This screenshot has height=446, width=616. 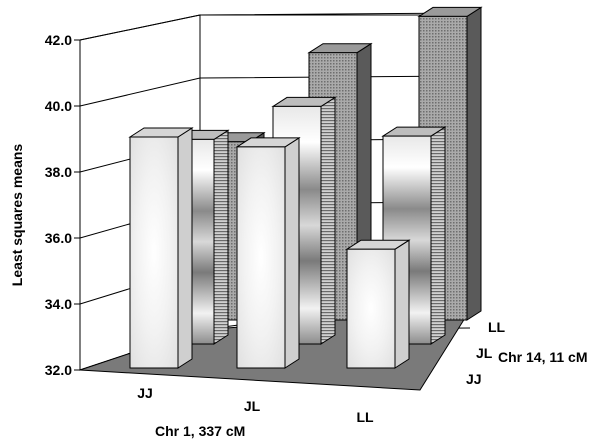 What do you see at coordinates (252, 406) in the screenshot?
I see `x-category-label: JL` at bounding box center [252, 406].